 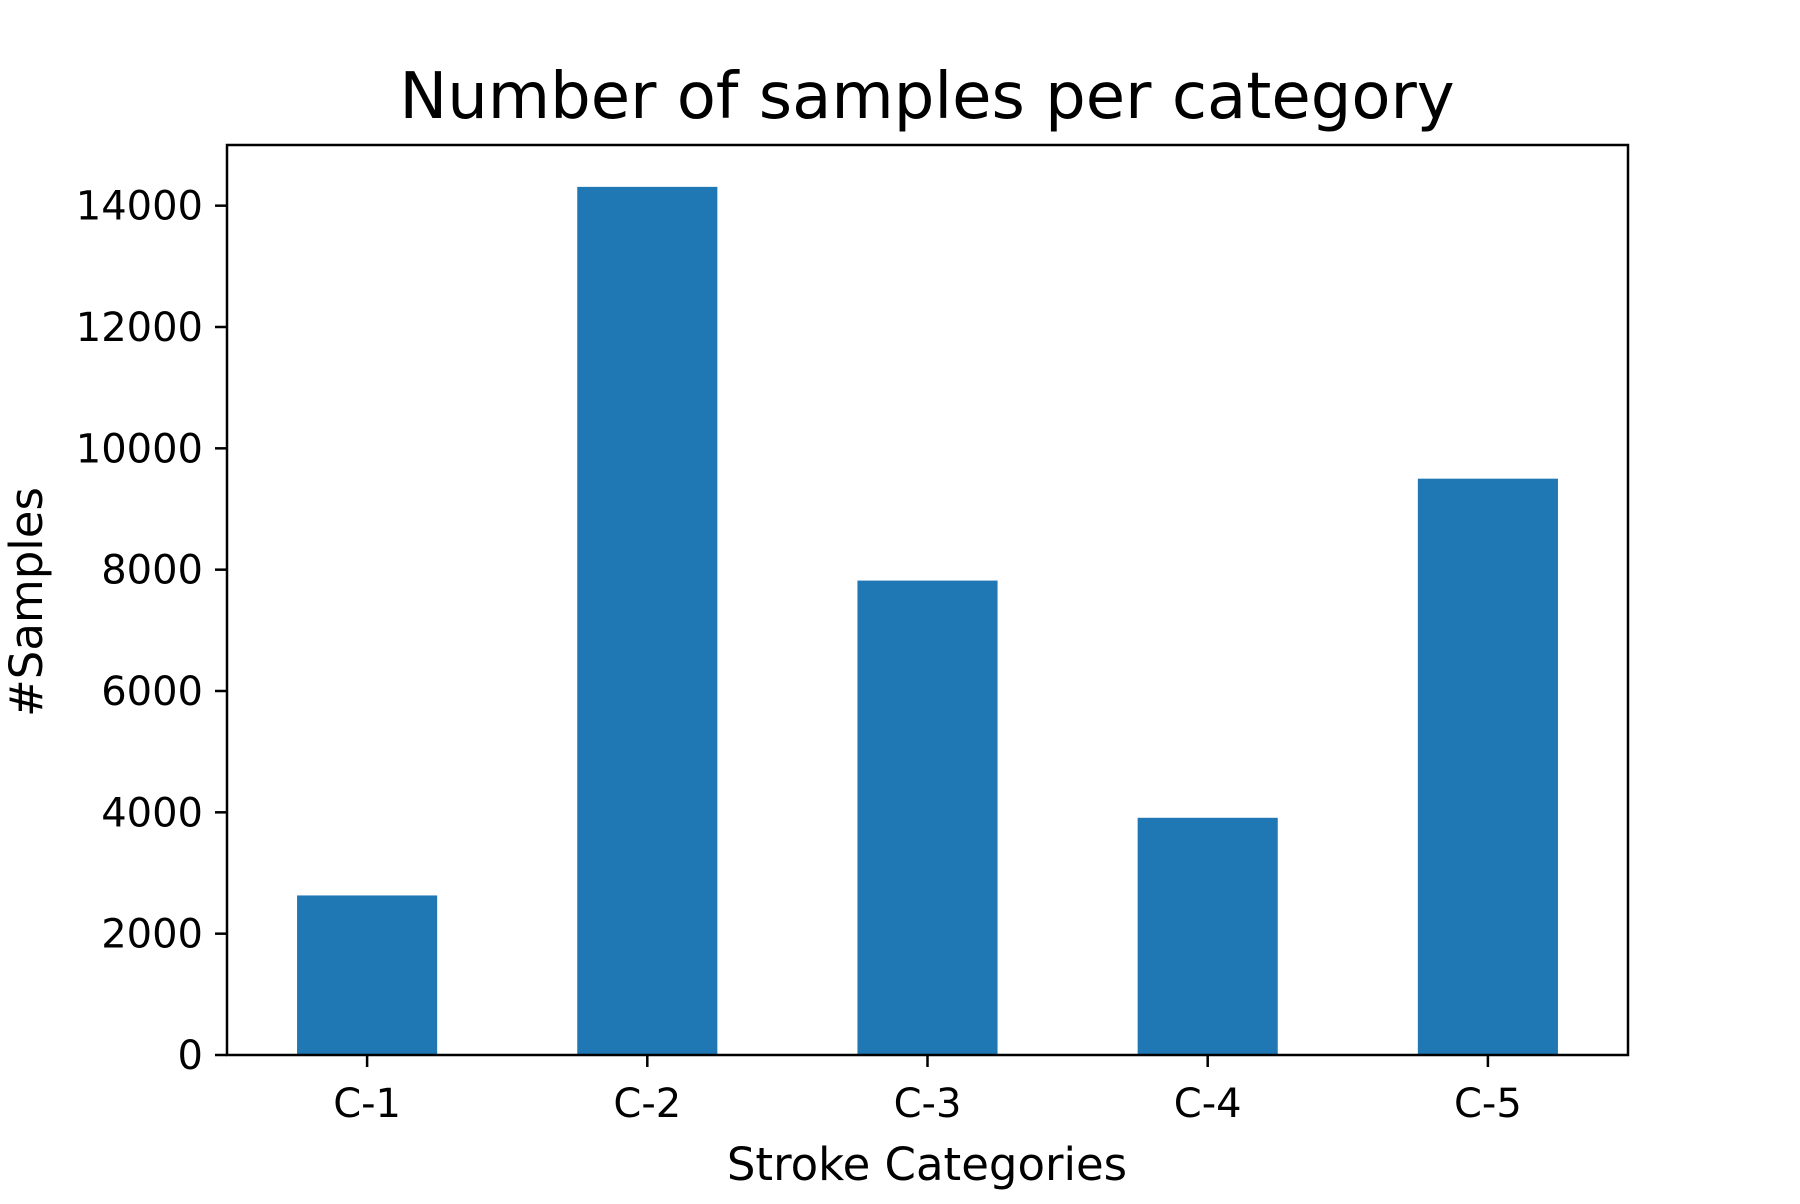 I want to click on x-tick-label: C-2, so click(x=647, y=1104).